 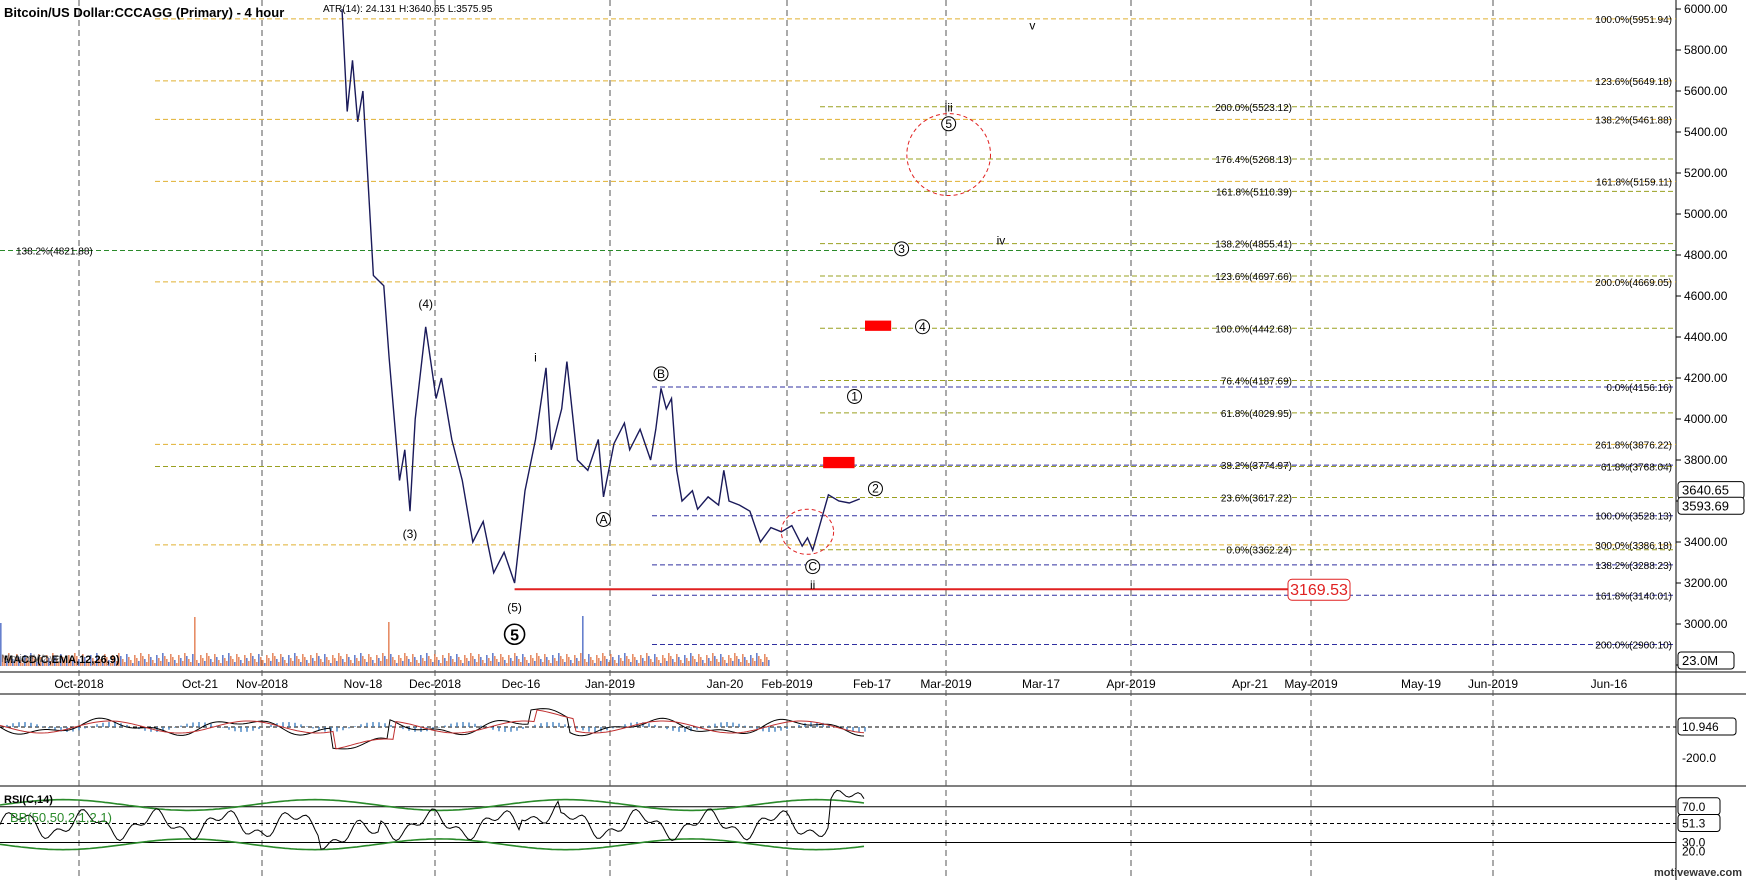 I want to click on price-tick-label: 3000.00, so click(x=1706, y=624).